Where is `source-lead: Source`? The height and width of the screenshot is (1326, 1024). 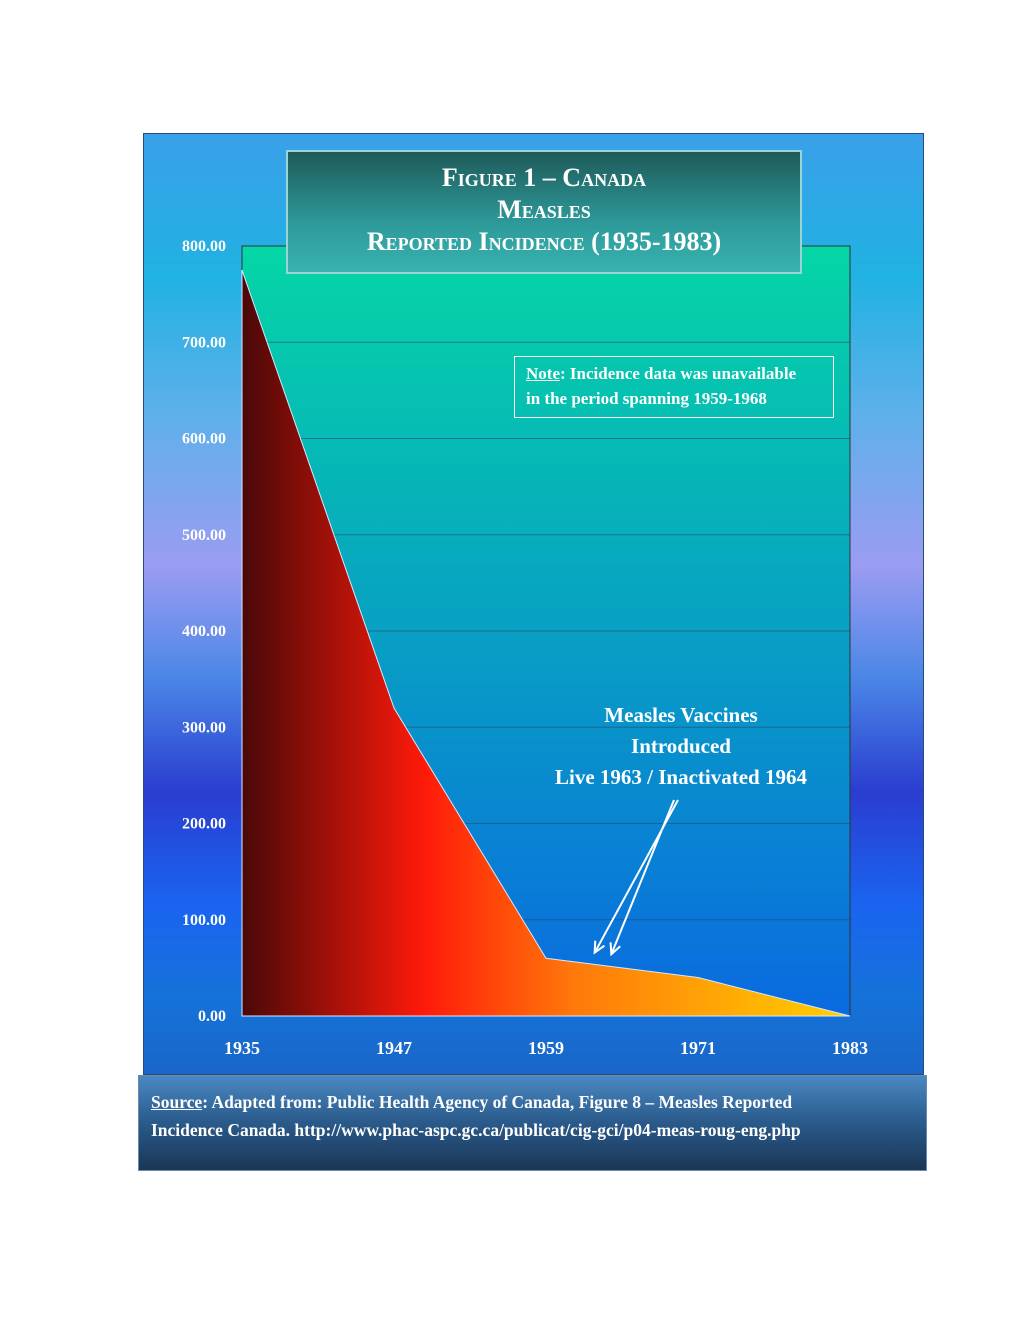 source-lead: Source is located at coordinates (177, 1102).